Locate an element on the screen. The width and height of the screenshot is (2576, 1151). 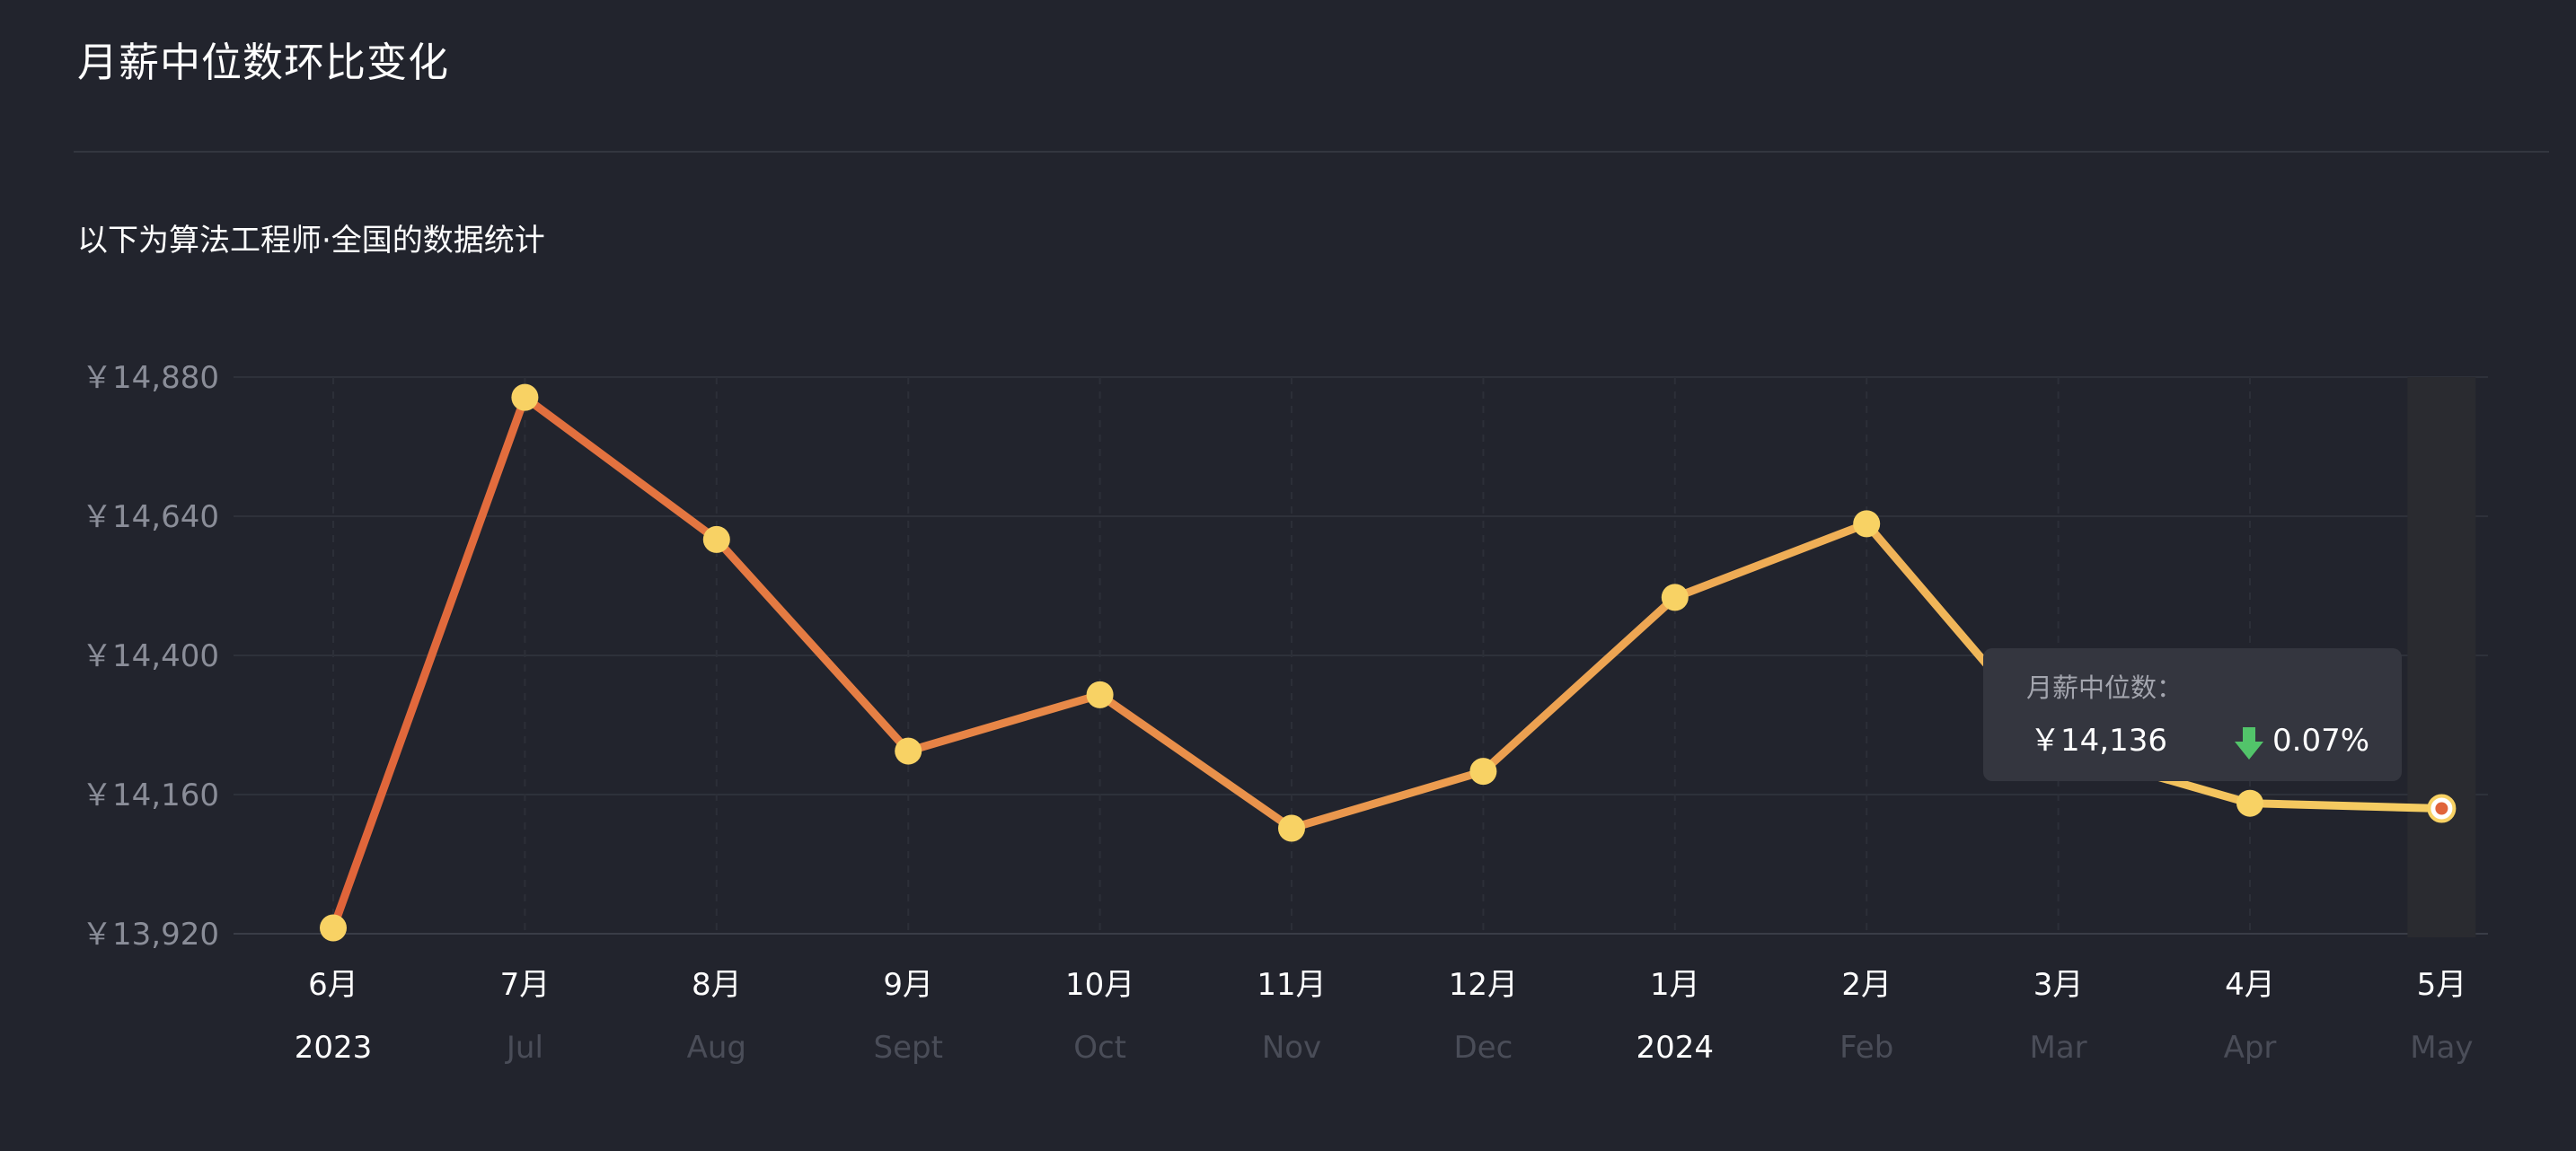
x-tick-label: 7月 is located at coordinates (525, 985).